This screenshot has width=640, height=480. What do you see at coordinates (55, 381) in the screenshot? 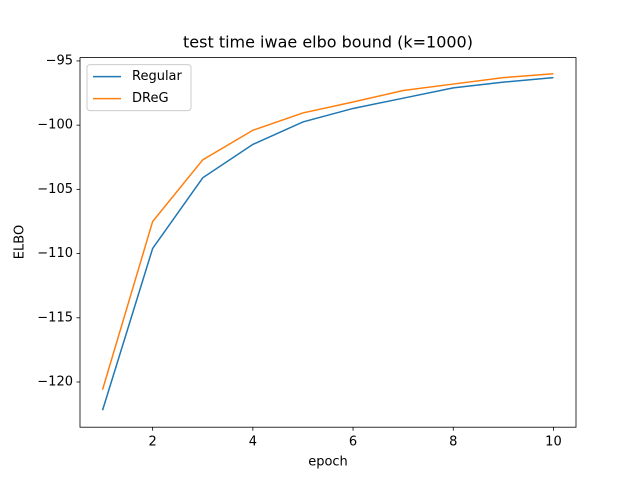
I see `y-tick-label: −120` at bounding box center [55, 381].